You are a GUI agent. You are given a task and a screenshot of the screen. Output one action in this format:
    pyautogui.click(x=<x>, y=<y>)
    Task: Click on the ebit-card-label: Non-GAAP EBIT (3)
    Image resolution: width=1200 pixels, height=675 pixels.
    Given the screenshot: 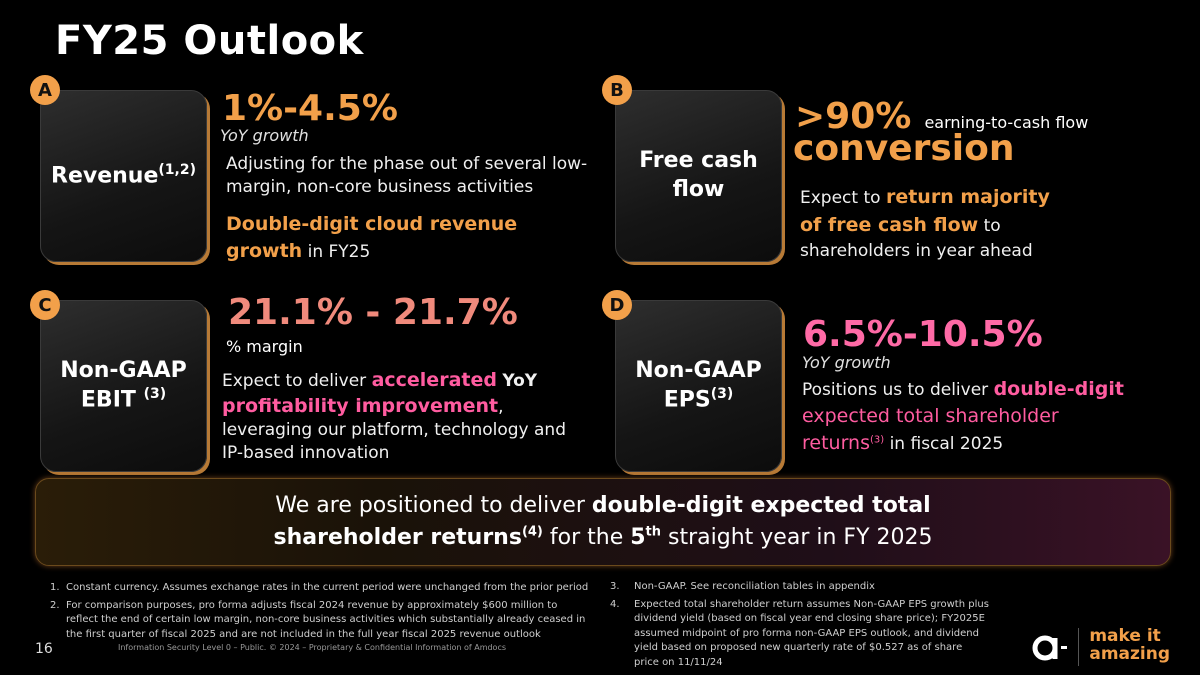 What is the action you would take?
    pyautogui.click(x=123, y=385)
    